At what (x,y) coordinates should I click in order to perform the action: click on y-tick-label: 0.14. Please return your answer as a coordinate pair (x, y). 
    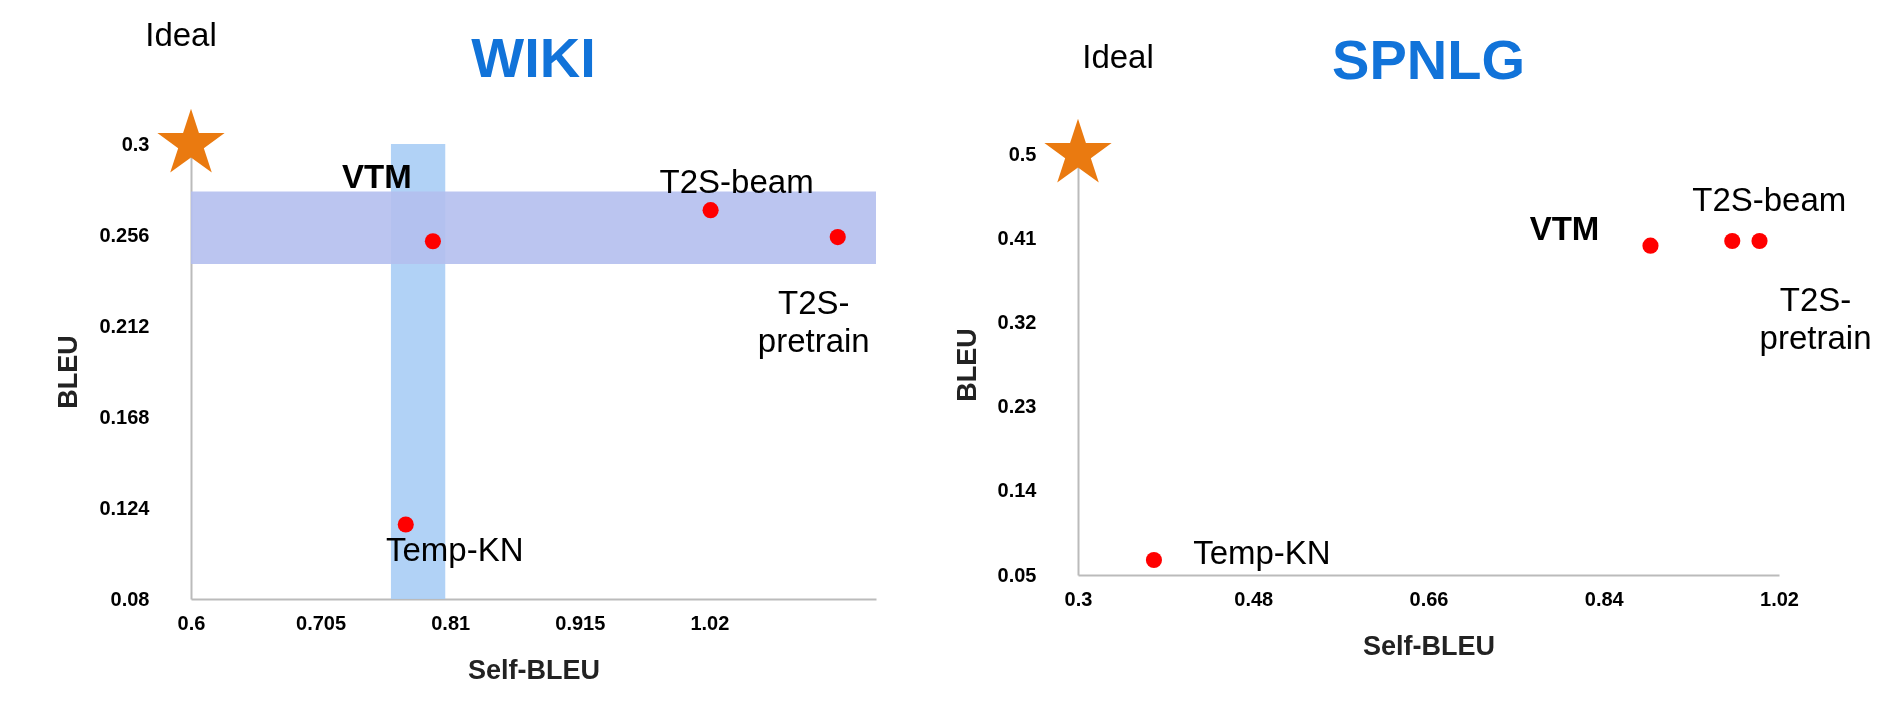
    Looking at the image, I should click on (1017, 490).